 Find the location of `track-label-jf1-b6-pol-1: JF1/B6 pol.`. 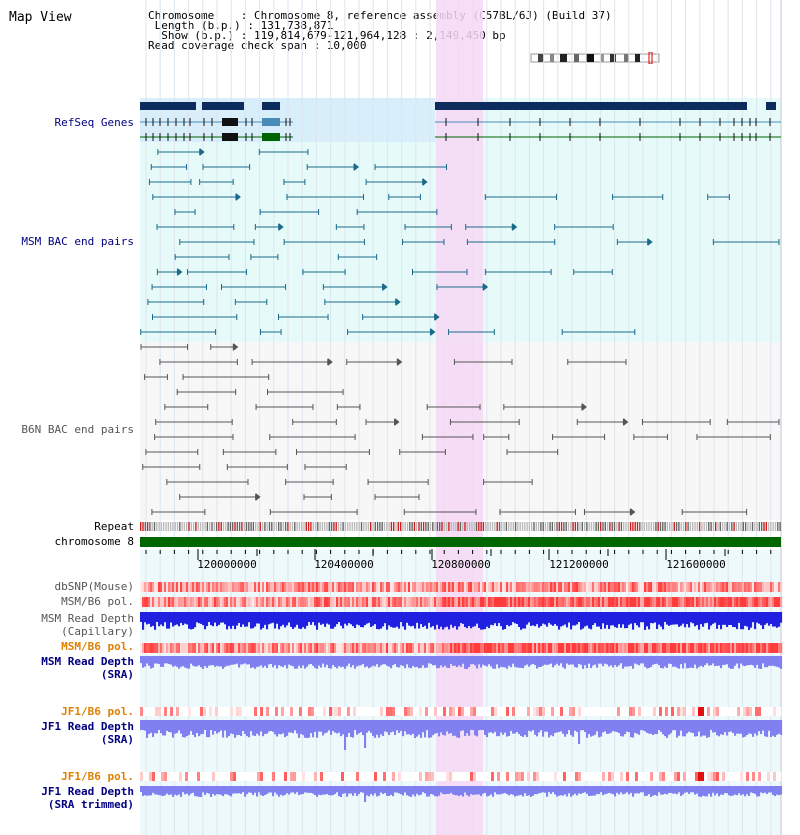

track-label-jf1-b6-pol-1: JF1/B6 pol. is located at coordinates (97, 711).